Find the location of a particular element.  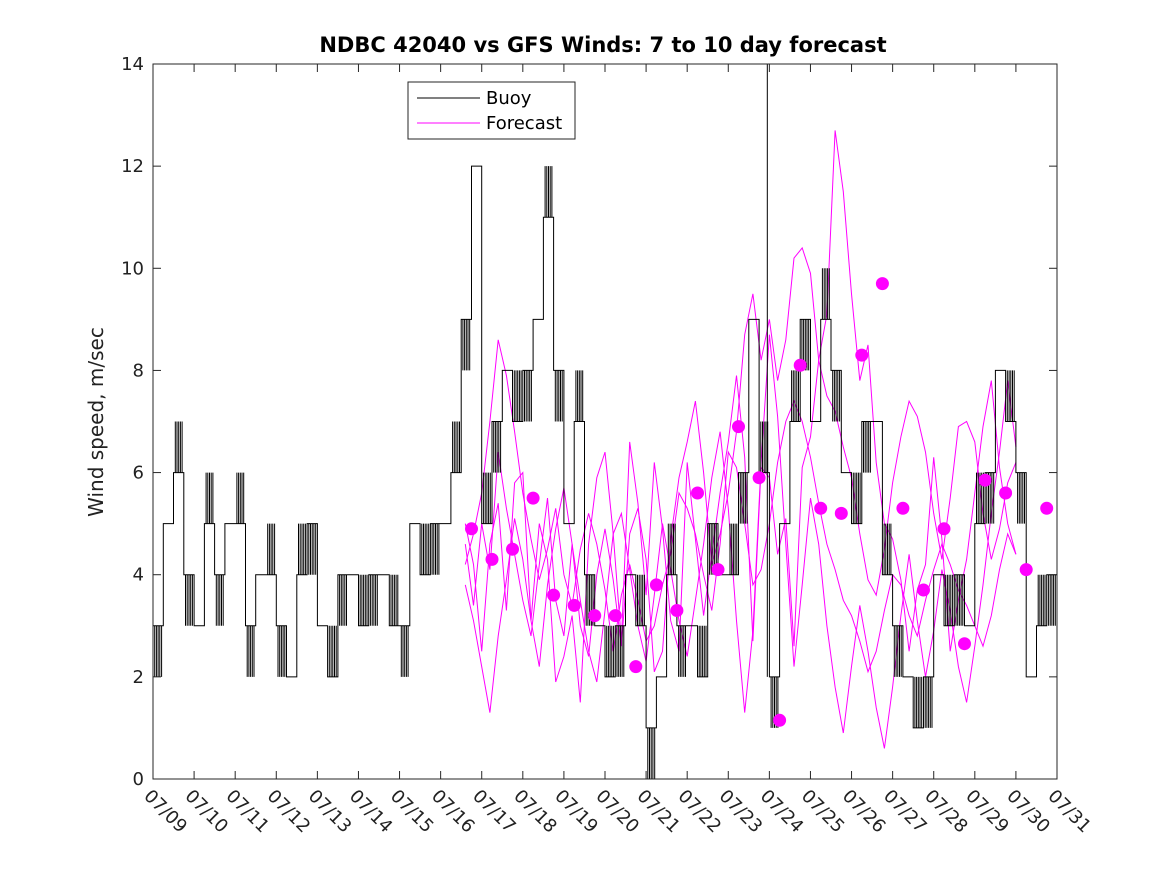

y-tick-label: 2 is located at coordinates (138, 677).